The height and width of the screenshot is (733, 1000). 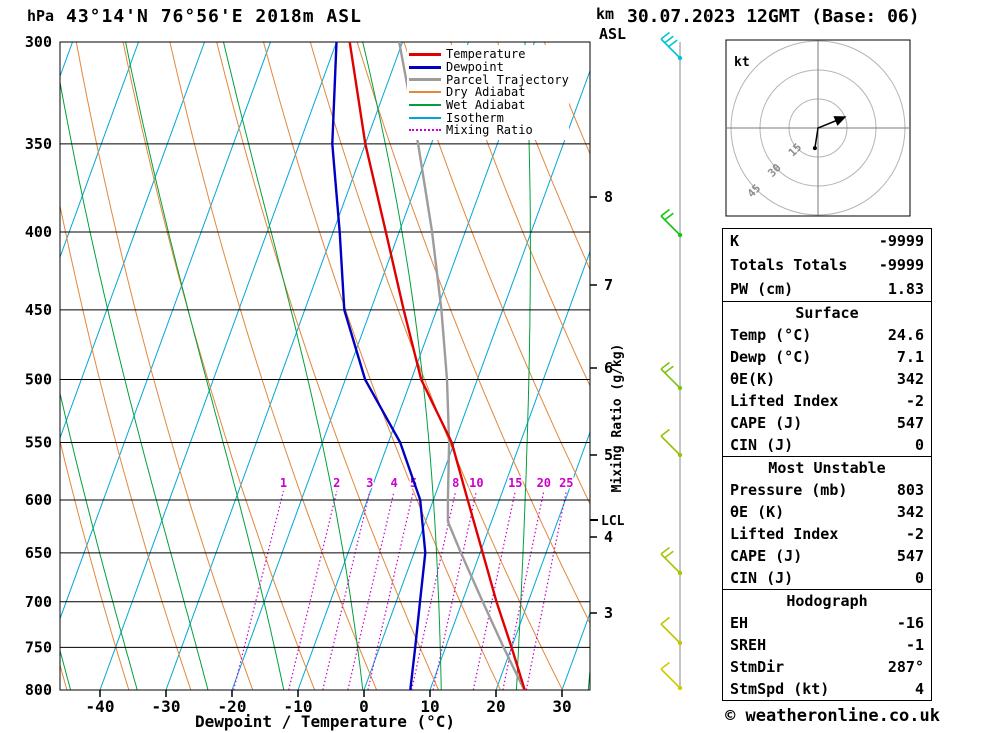 What do you see at coordinates (509, 470) in the screenshot?
I see `isotherm-line` at bounding box center [509, 470].